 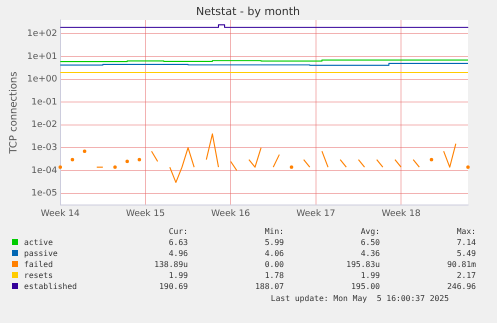 What do you see at coordinates (370, 253) in the screenshot?
I see `text: 4.36` at bounding box center [370, 253].